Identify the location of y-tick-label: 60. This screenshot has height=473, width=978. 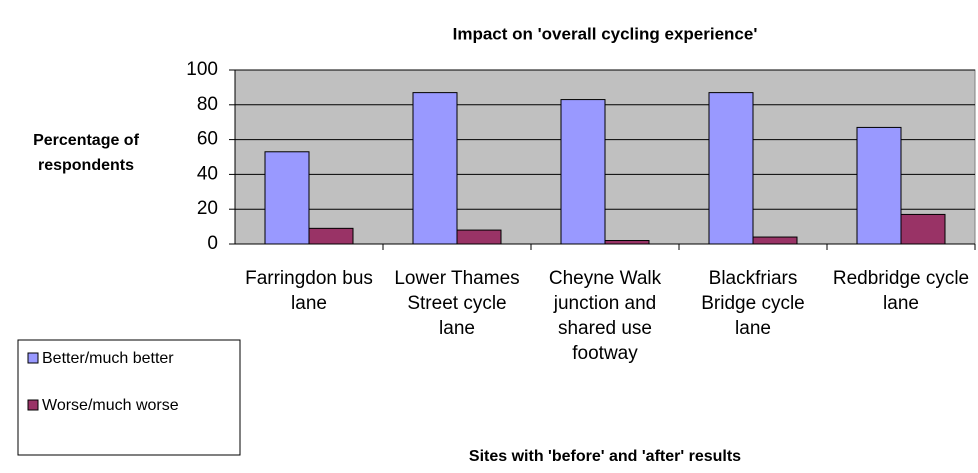
(207, 139).